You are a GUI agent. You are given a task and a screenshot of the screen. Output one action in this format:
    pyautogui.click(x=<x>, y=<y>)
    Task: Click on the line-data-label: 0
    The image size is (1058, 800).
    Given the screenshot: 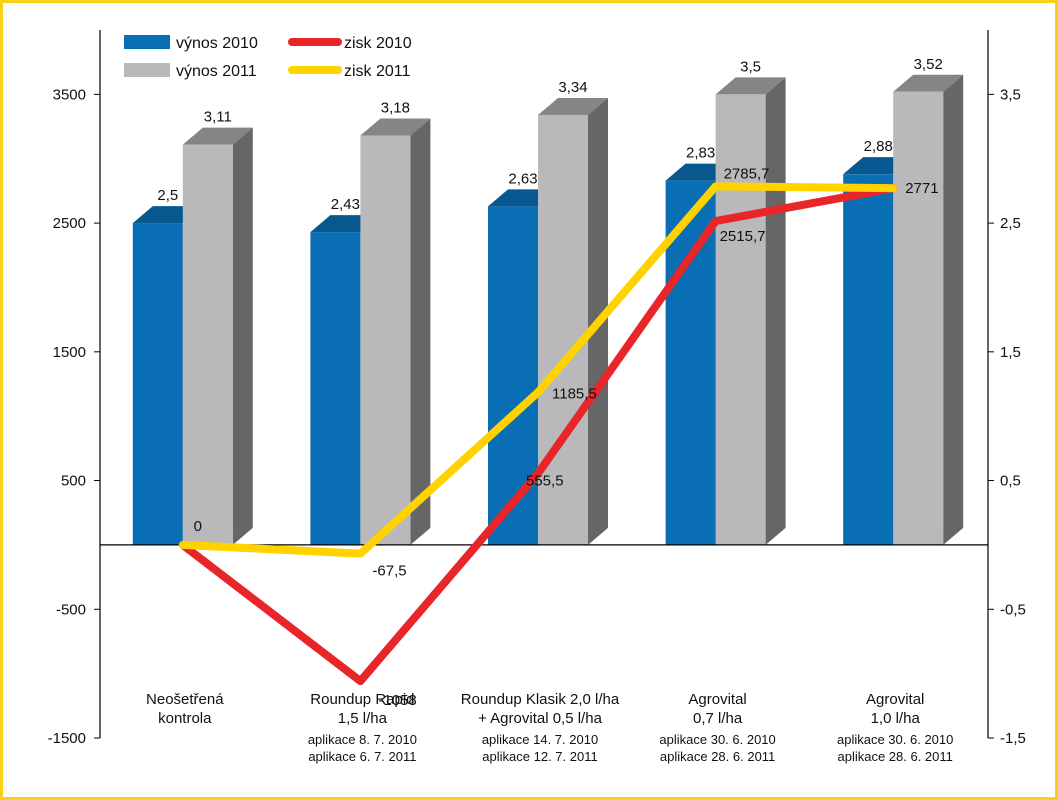 What is the action you would take?
    pyautogui.click(x=198, y=526)
    